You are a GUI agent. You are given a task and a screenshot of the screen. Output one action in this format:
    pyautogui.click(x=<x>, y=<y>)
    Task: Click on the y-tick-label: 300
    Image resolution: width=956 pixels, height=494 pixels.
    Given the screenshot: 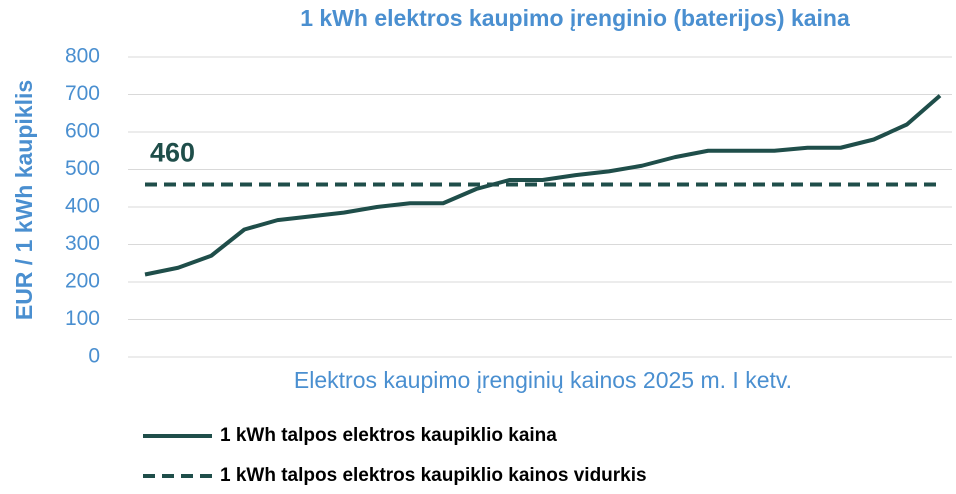 What is the action you would take?
    pyautogui.click(x=82, y=243)
    